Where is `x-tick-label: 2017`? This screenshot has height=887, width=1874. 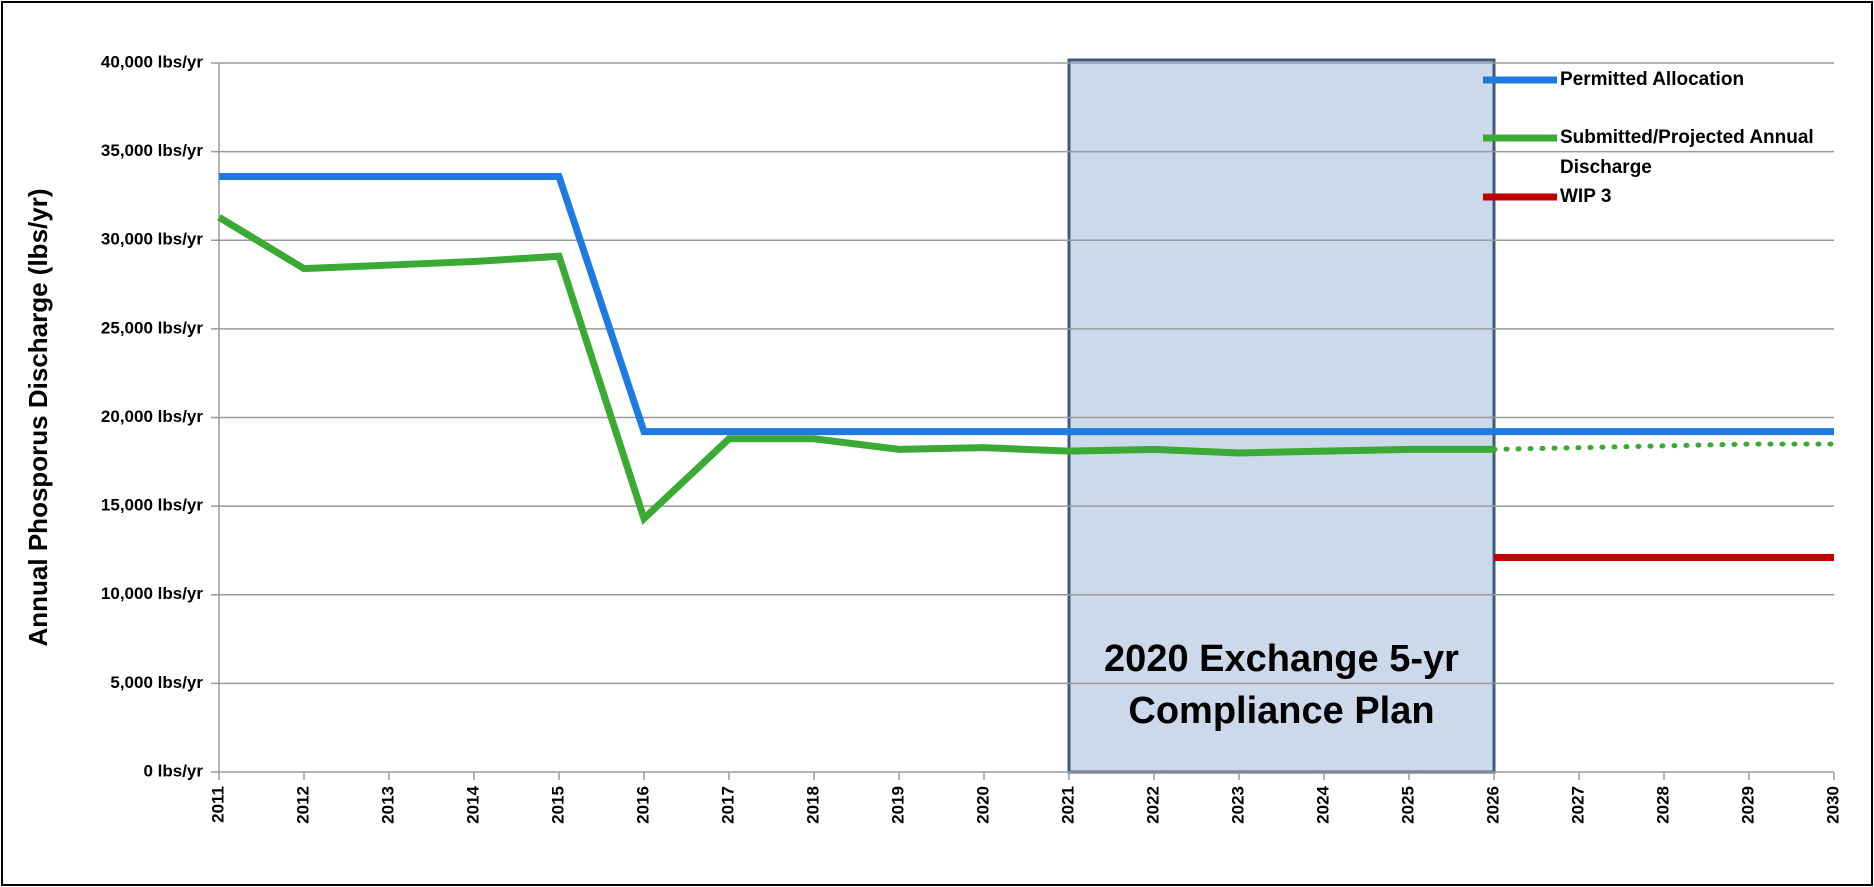
x-tick-label: 2017 is located at coordinates (727, 805).